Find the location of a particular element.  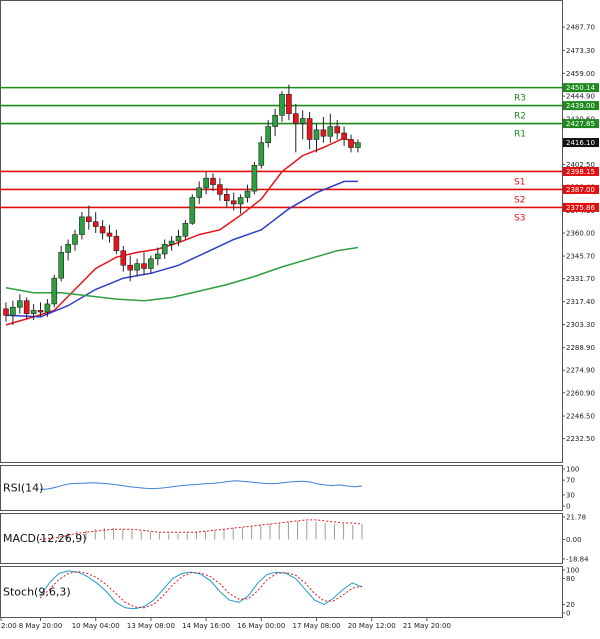

level-name-r2: R2 is located at coordinates (520, 117).